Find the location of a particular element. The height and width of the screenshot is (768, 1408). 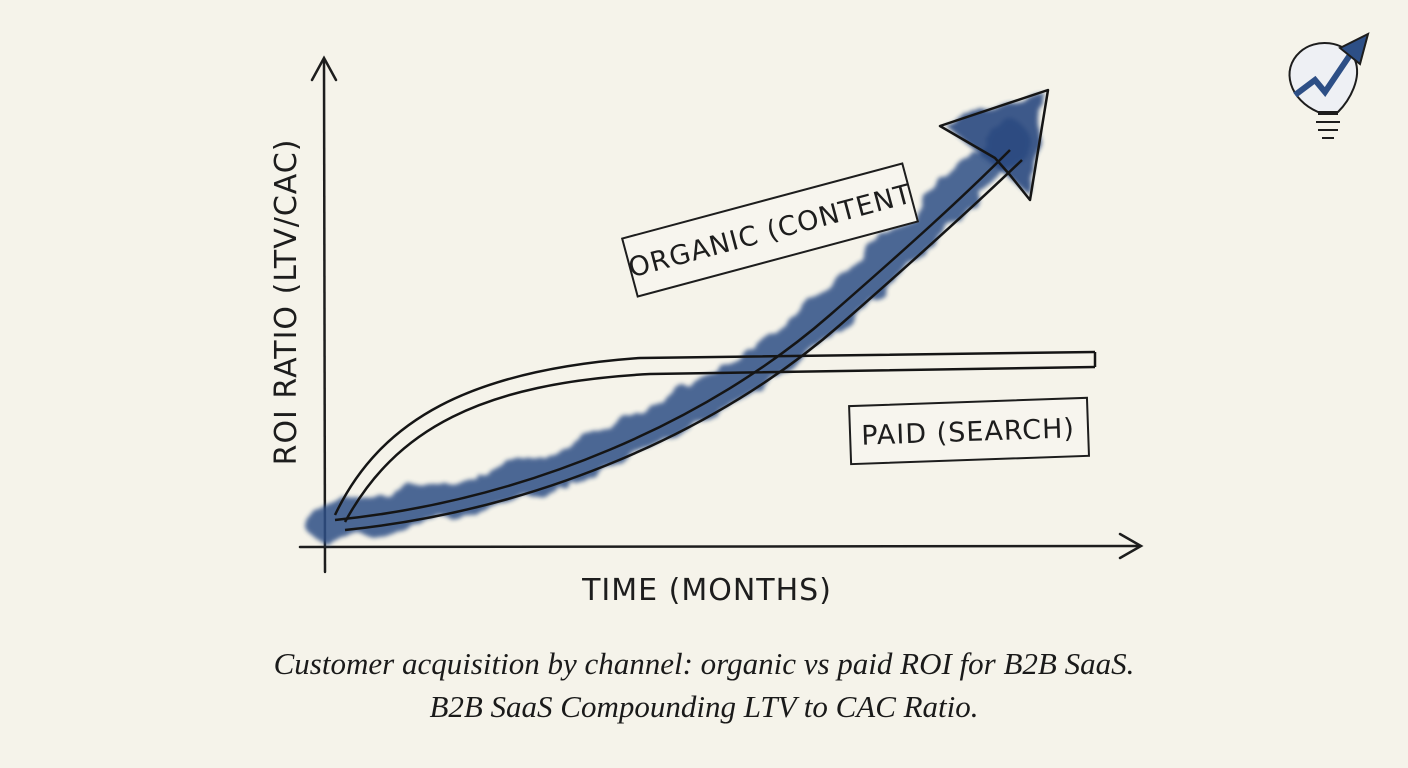

y-axis-arrow is located at coordinates (324, 68).